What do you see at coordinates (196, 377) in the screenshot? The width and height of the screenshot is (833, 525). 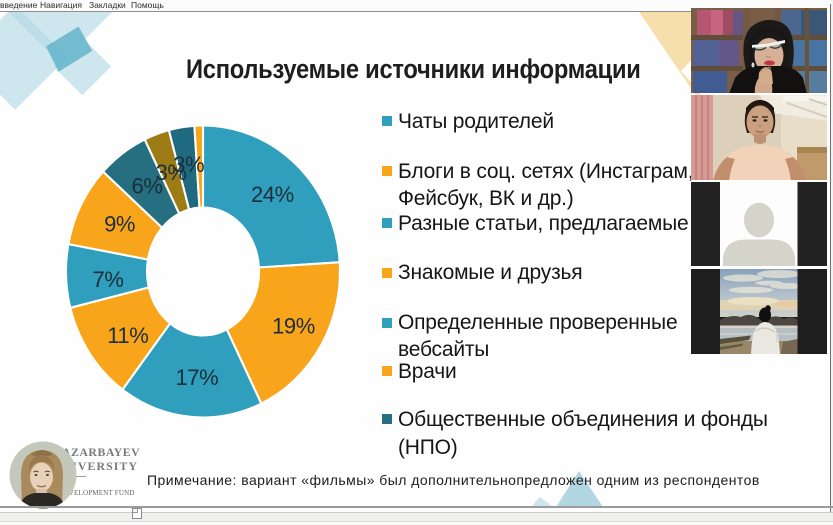 I see `svg-text: 17%` at bounding box center [196, 377].